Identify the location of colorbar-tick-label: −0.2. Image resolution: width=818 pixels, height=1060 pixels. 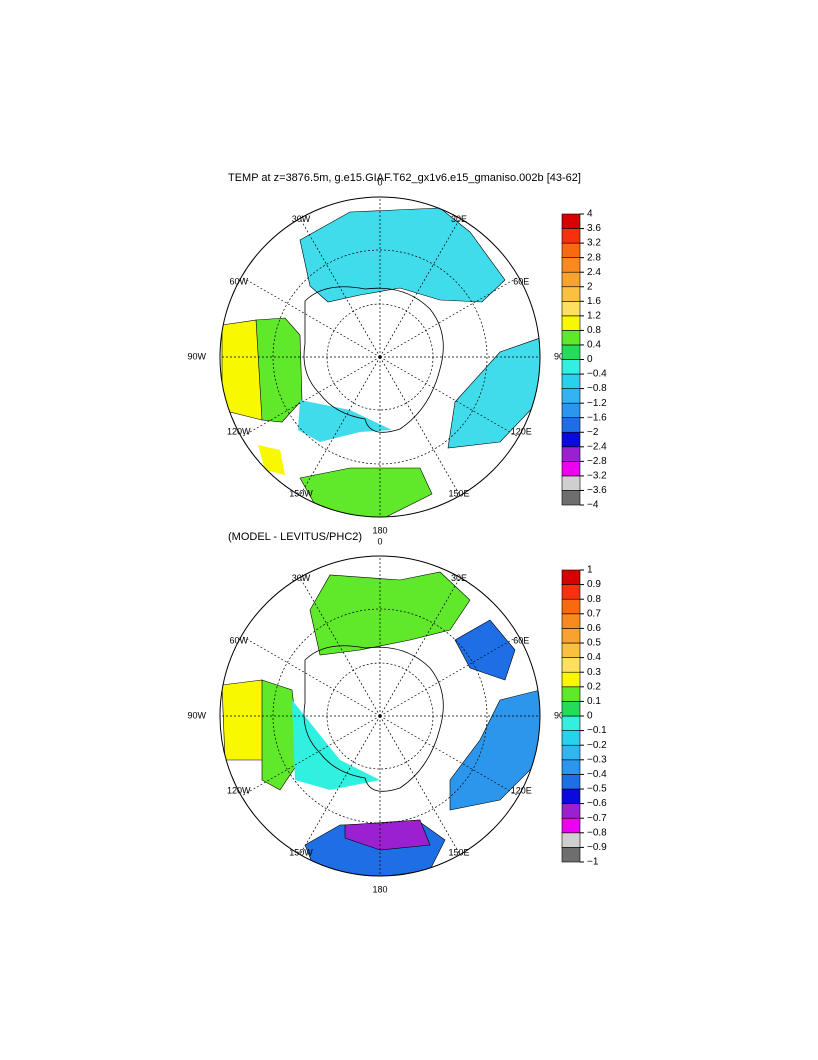
(597, 745).